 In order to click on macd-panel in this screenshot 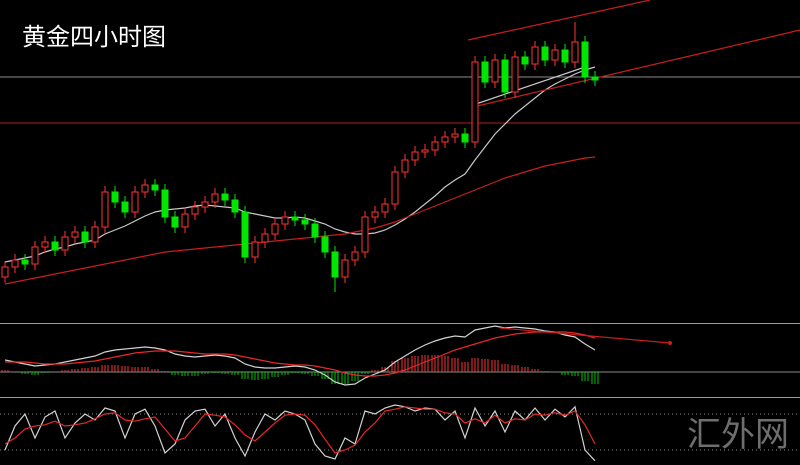, I will do `click(400, 355)`.